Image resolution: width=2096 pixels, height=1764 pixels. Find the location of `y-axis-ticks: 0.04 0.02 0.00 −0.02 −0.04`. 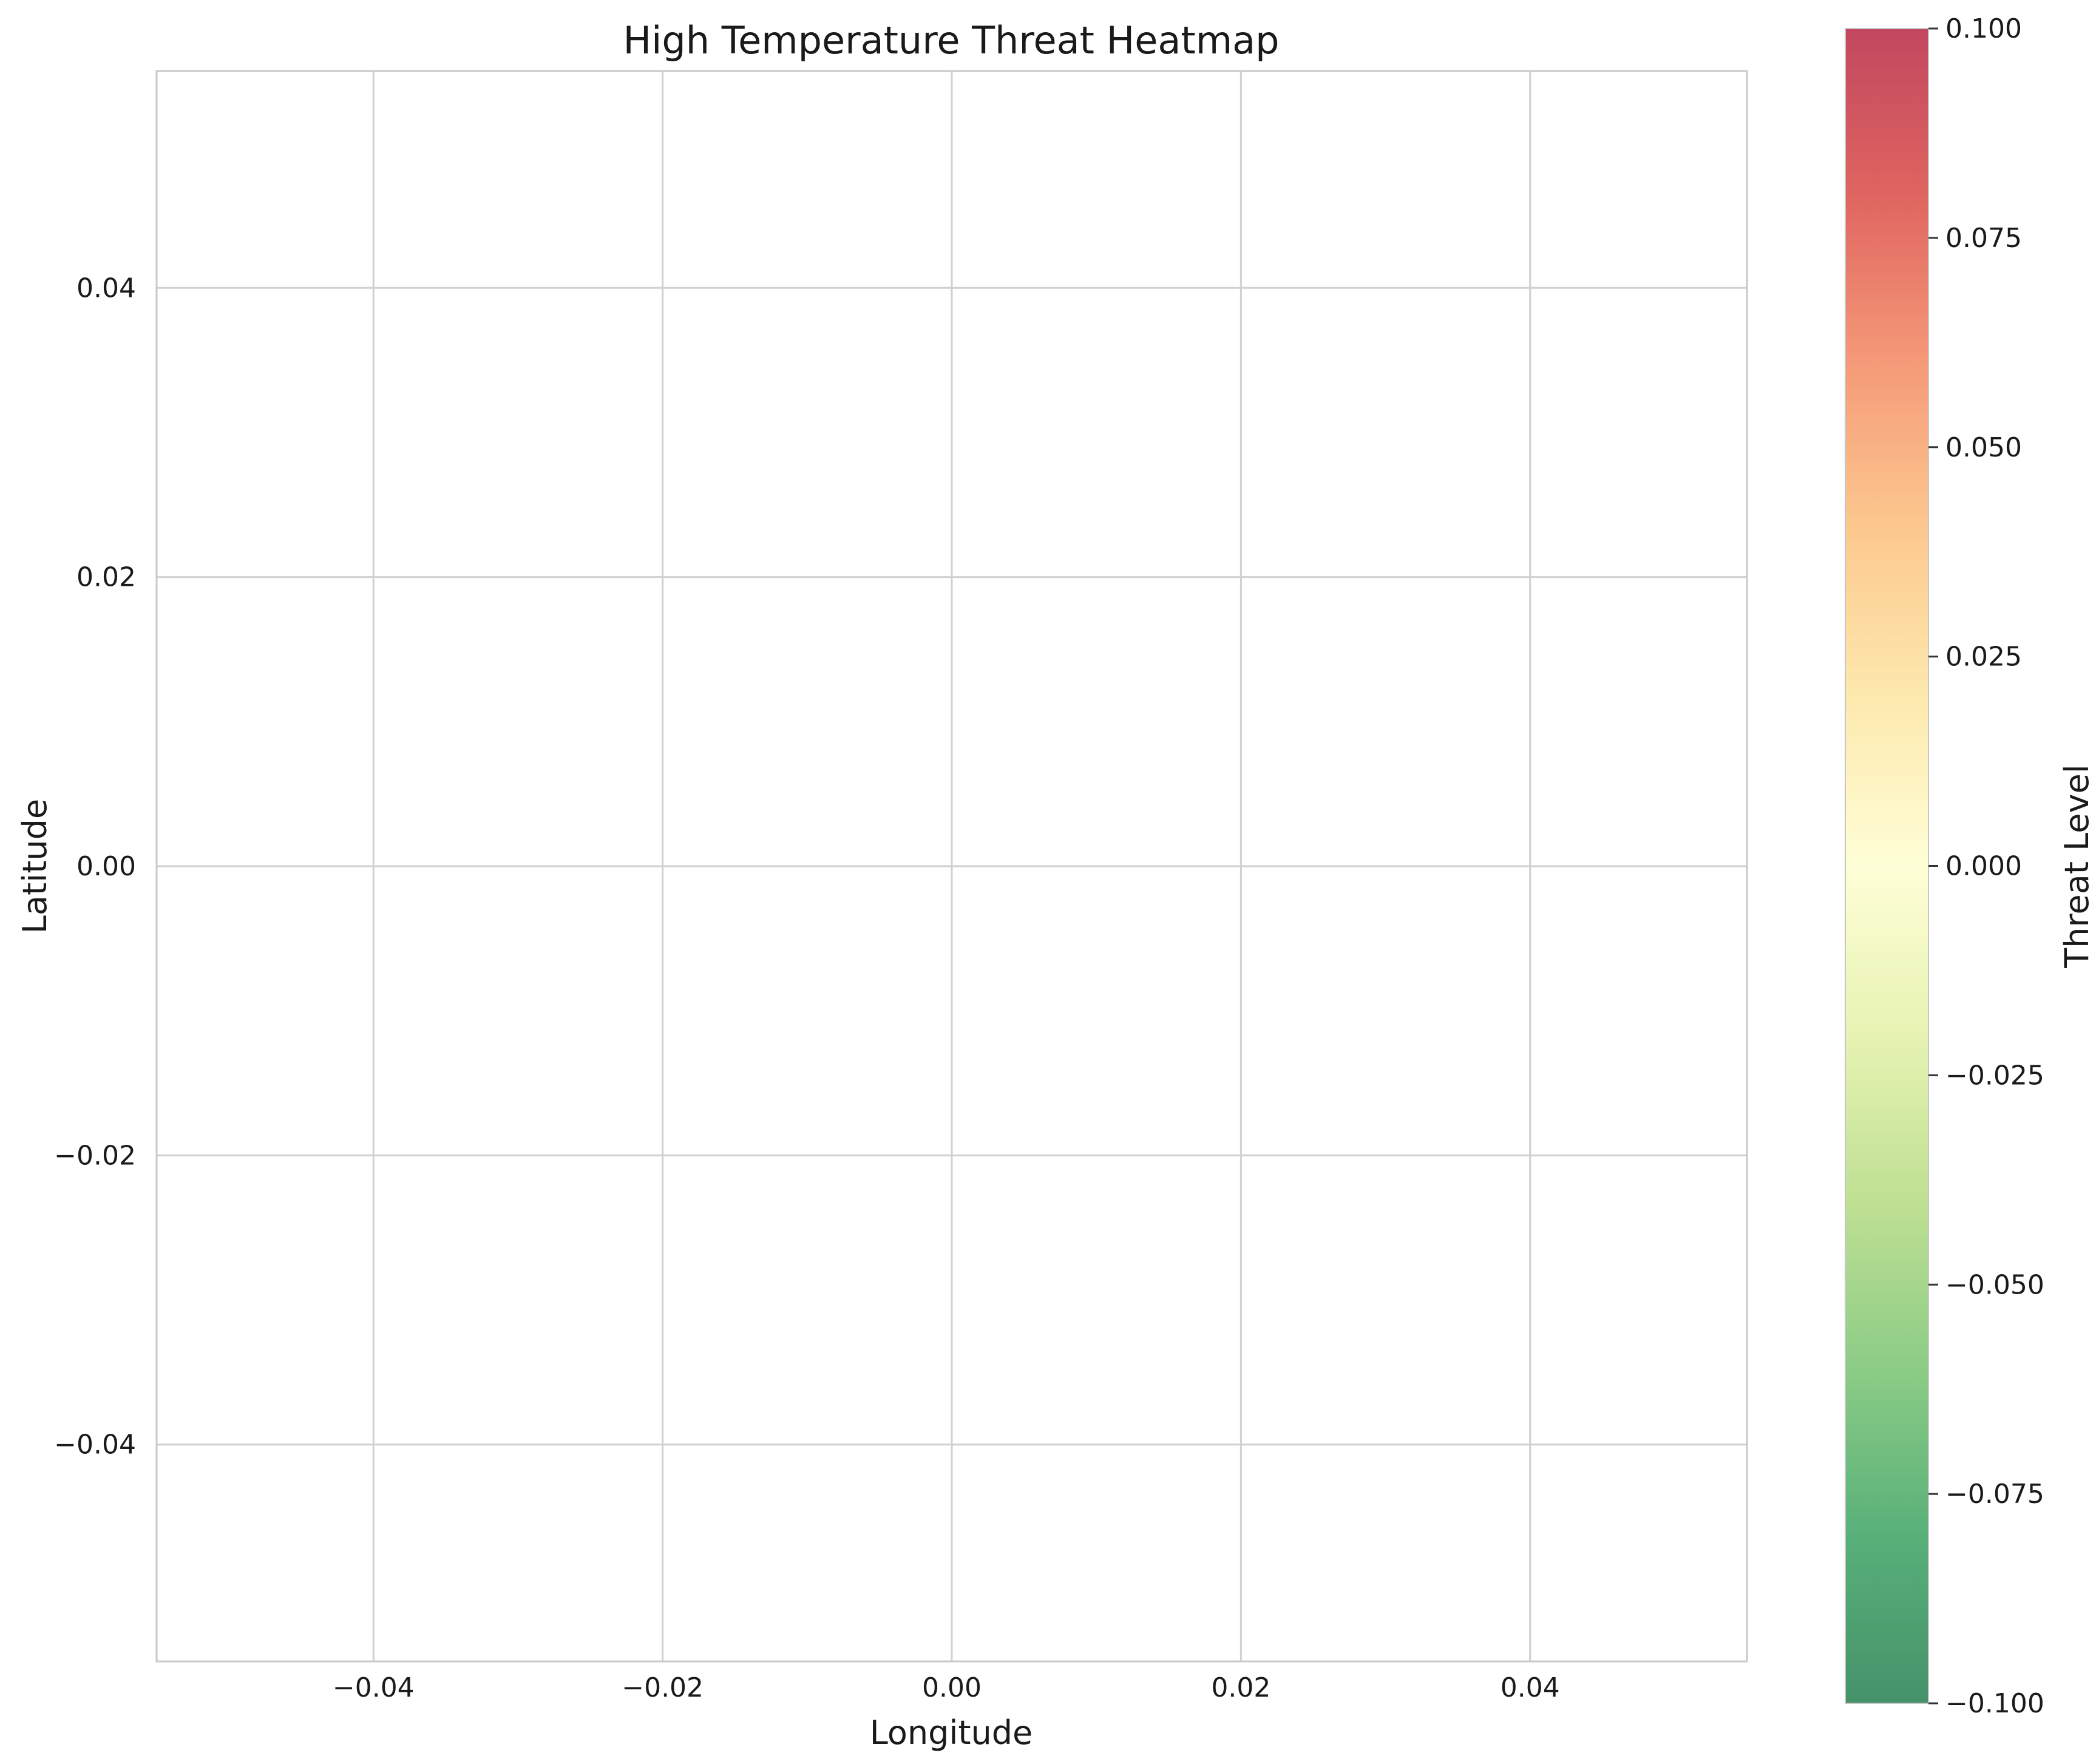

y-axis-ticks: 0.04 0.02 0.00 −0.02 −0.04 is located at coordinates (95, 866).